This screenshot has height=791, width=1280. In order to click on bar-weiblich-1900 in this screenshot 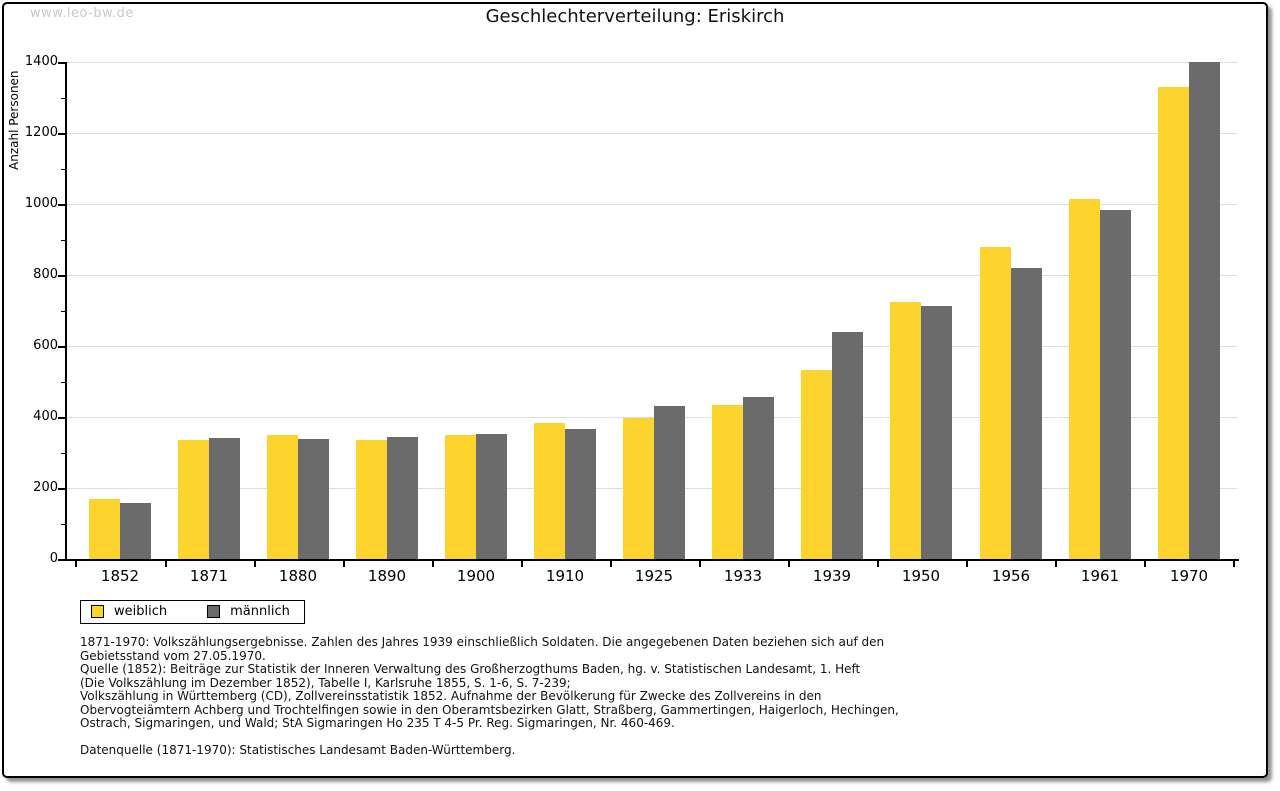, I will do `click(460, 497)`.